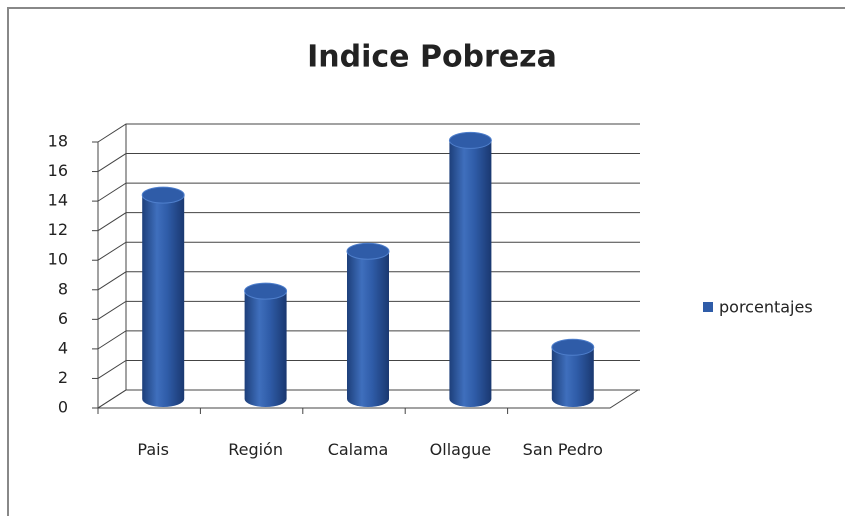 Image resolution: width=845 pixels, height=516 pixels. What do you see at coordinates (58, 200) in the screenshot?
I see `y-tick-label: 14` at bounding box center [58, 200].